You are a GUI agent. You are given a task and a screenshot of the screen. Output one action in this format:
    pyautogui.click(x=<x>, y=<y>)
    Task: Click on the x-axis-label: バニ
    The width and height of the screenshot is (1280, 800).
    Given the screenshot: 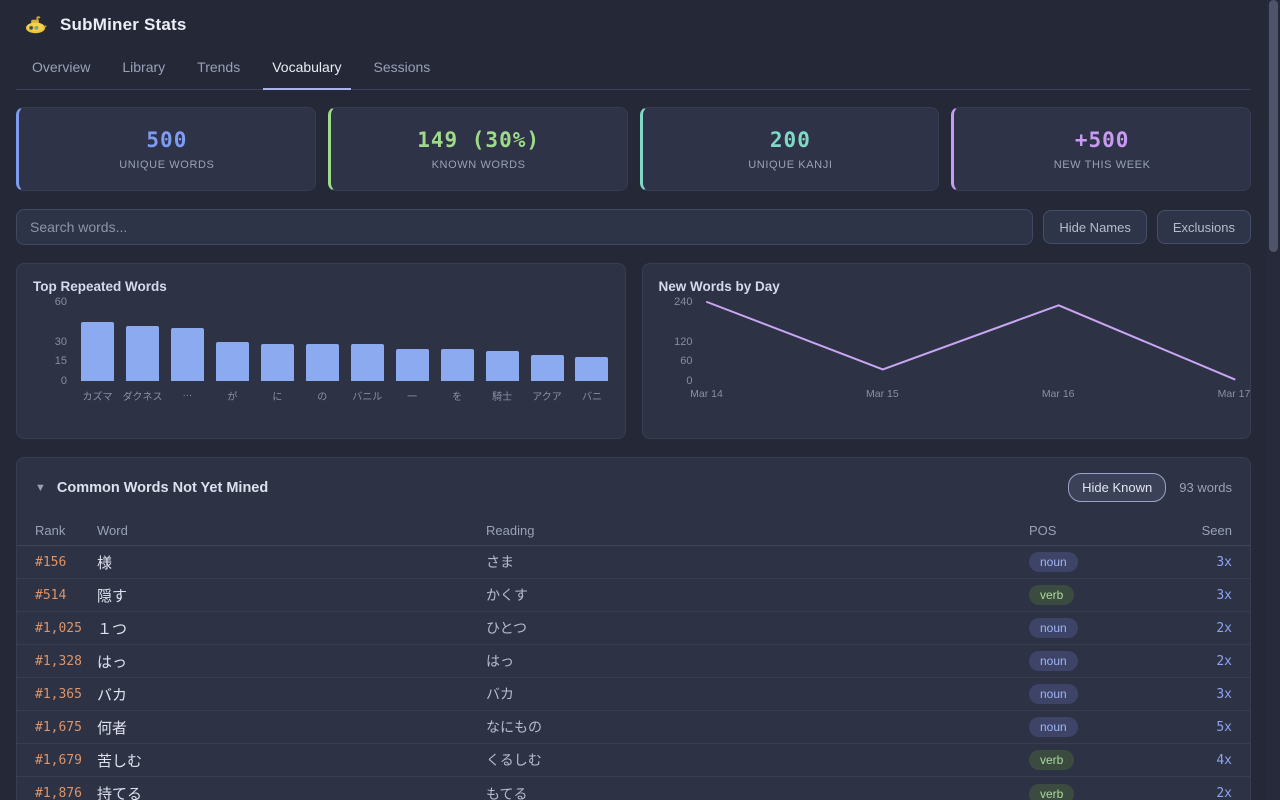 What is the action you would take?
    pyautogui.click(x=591, y=397)
    